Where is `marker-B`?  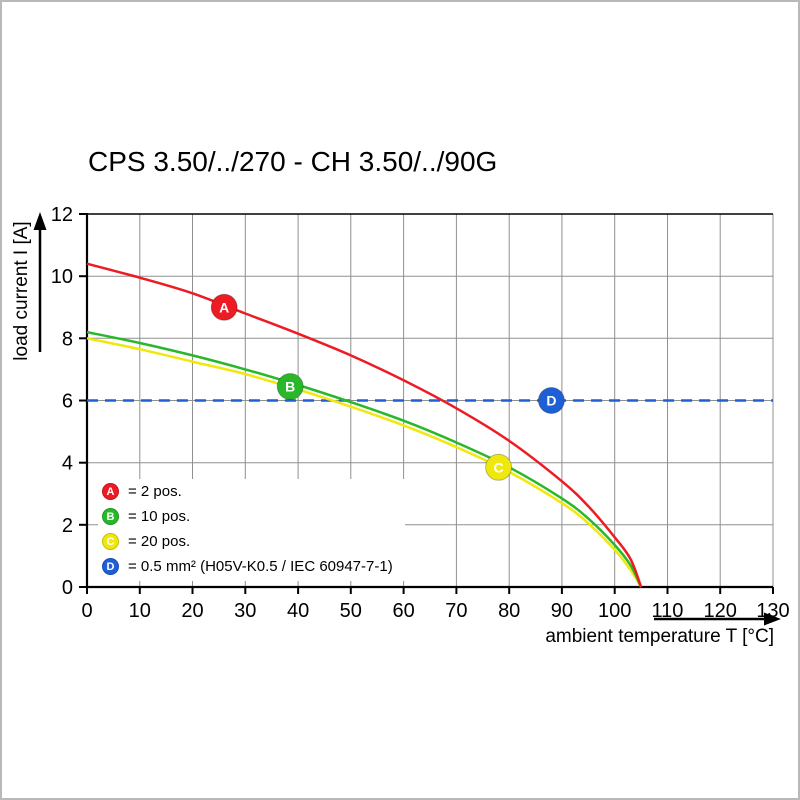
marker-B is located at coordinates (290, 386).